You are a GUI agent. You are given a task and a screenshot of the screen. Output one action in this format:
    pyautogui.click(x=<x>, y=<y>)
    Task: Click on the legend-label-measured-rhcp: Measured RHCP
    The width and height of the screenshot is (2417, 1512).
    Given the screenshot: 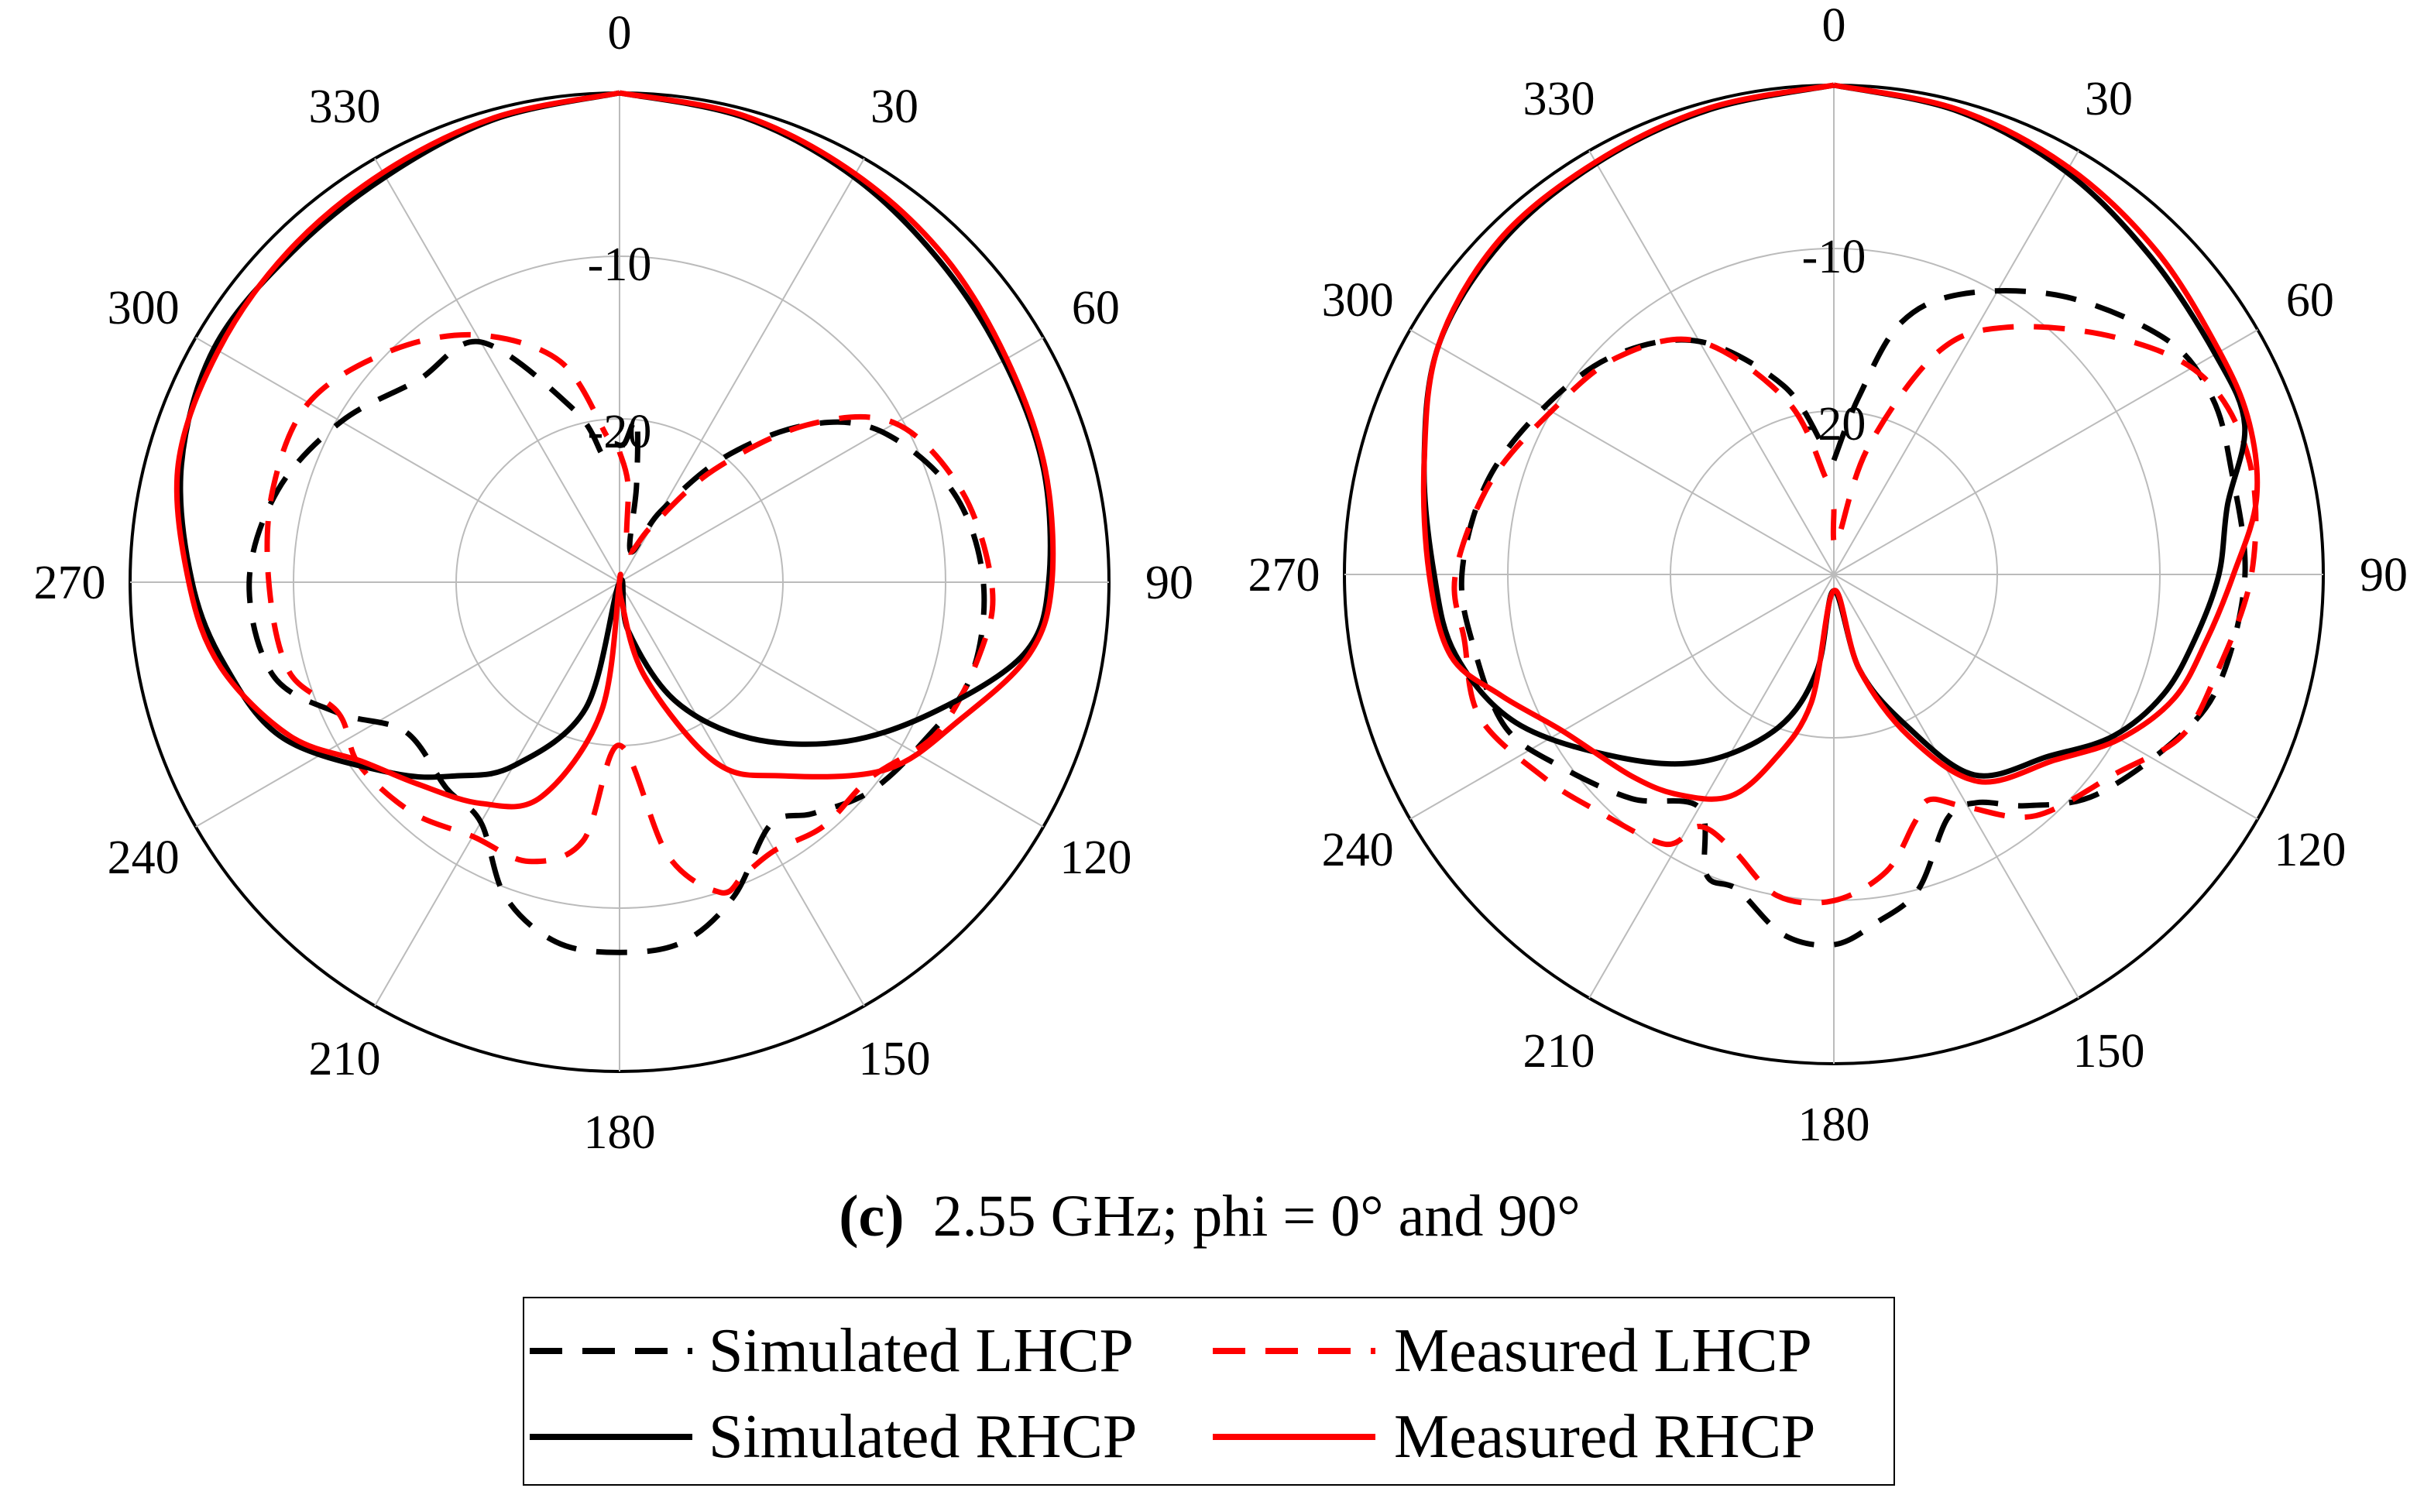 What is the action you would take?
    pyautogui.click(x=1604, y=1437)
    